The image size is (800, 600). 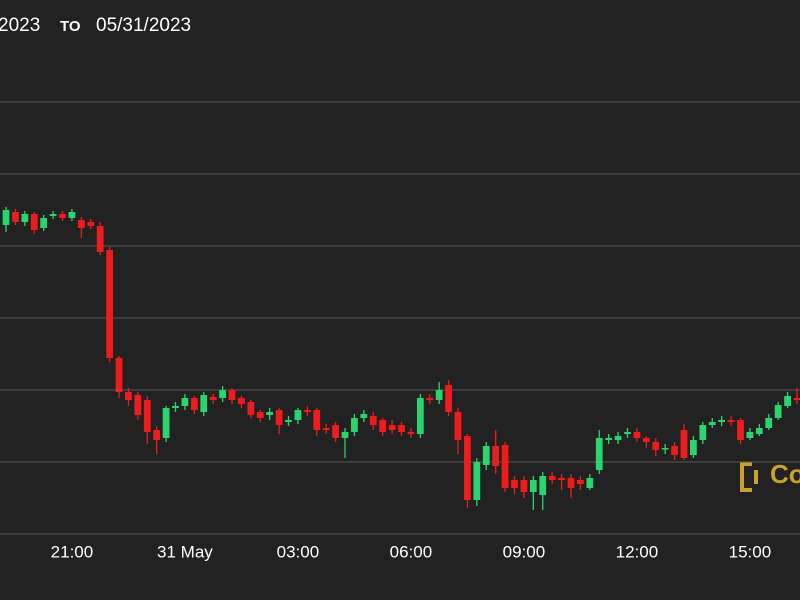 What do you see at coordinates (785, 474) in the screenshot?
I see `watermark-text: Co` at bounding box center [785, 474].